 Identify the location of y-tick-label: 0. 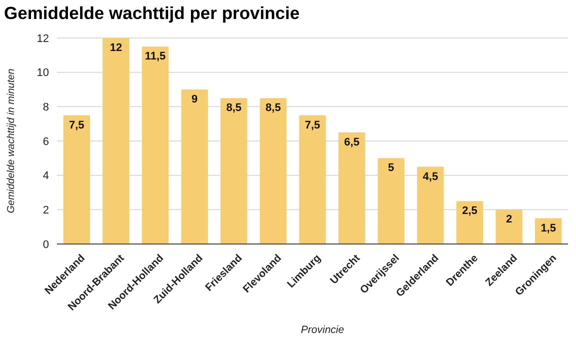
(45, 244).